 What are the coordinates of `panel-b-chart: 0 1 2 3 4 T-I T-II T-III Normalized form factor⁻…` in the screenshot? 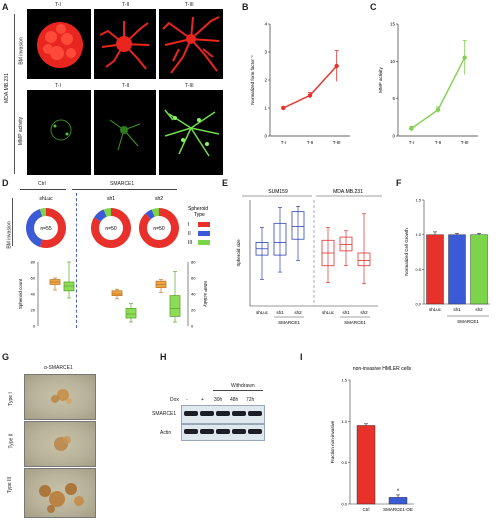 It's located at (300, 83).